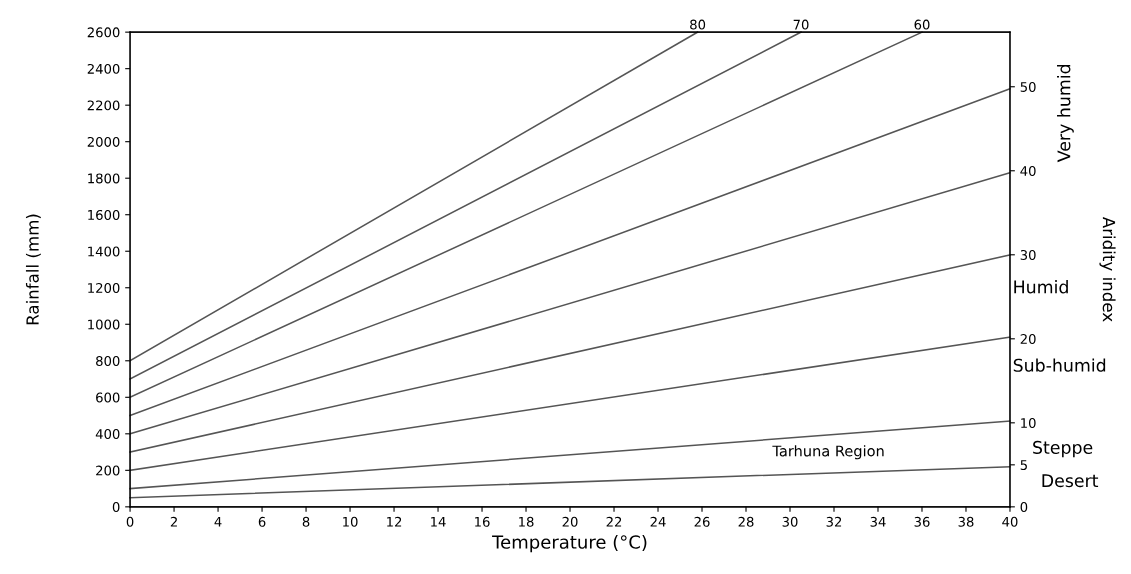 Image resolution: width=1131 pixels, height=574 pixels. What do you see at coordinates (702, 521) in the screenshot?
I see `x-tick-label: 26` at bounding box center [702, 521].